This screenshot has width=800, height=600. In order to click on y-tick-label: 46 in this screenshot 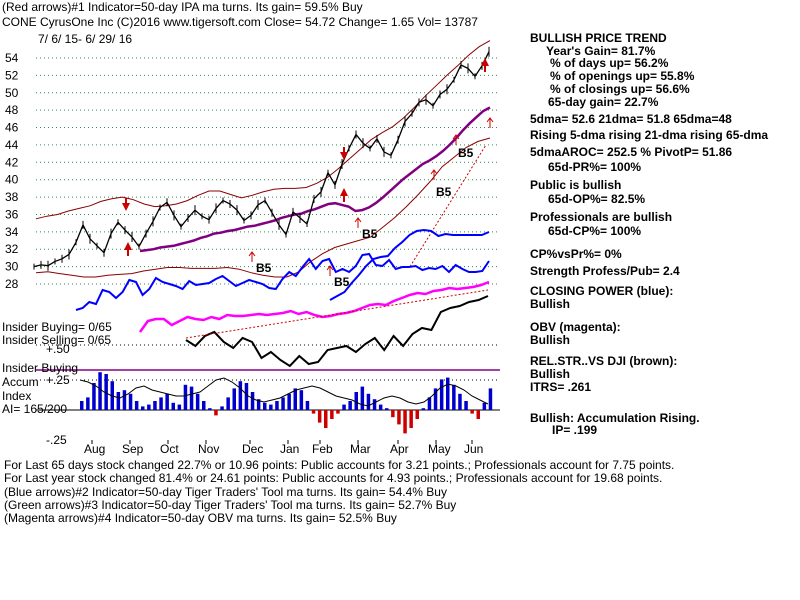, I will do `click(12, 128)`.